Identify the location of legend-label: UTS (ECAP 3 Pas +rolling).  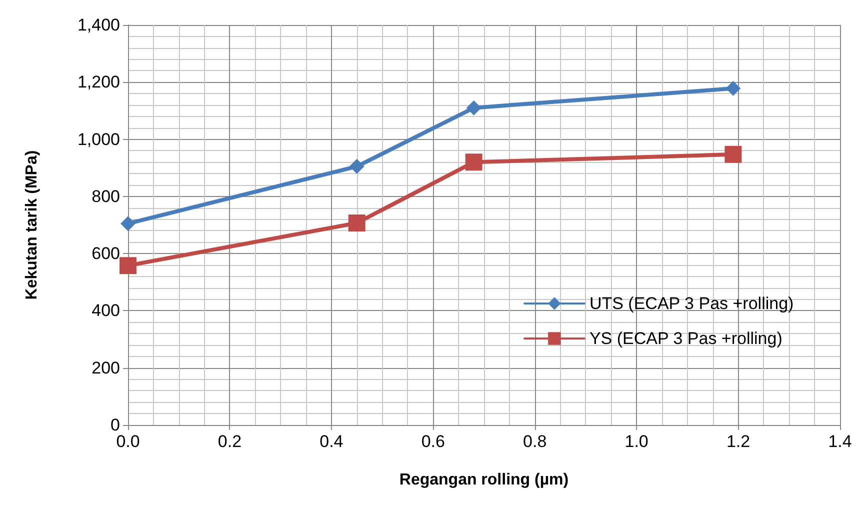
(691, 303).